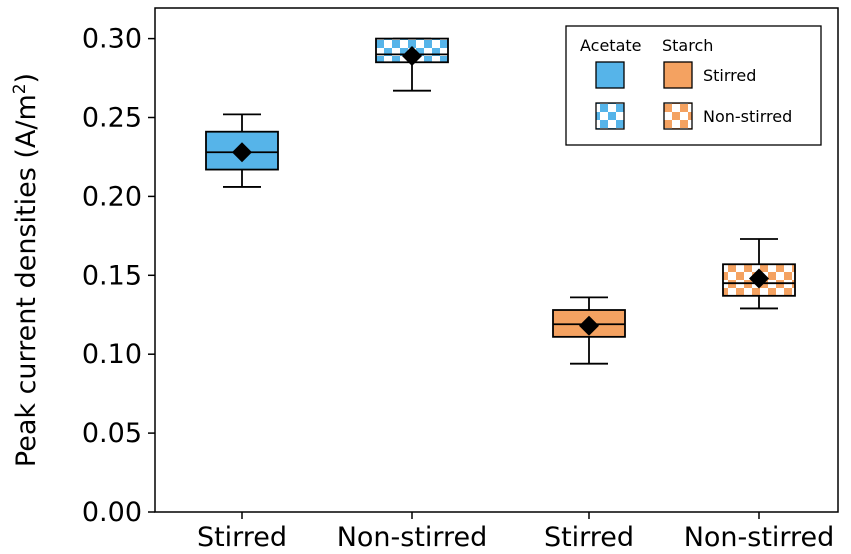  What do you see at coordinates (729, 75) in the screenshot?
I see `legend-label-stirred: Stirred` at bounding box center [729, 75].